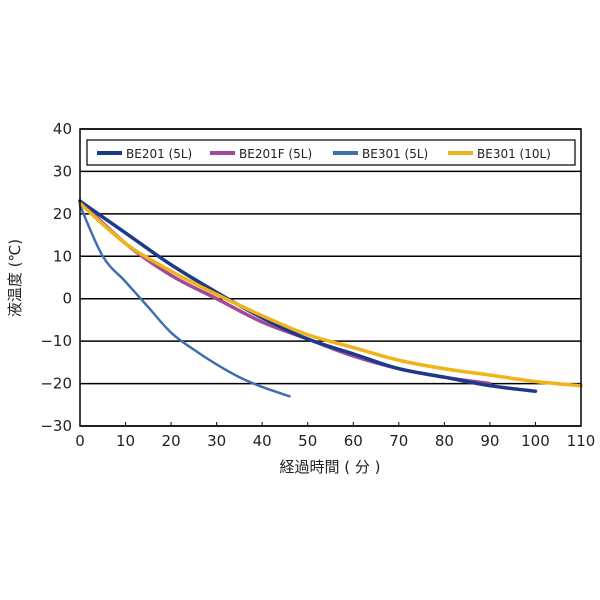  I want to click on legend-label: BE301 (10L), so click(514, 154).